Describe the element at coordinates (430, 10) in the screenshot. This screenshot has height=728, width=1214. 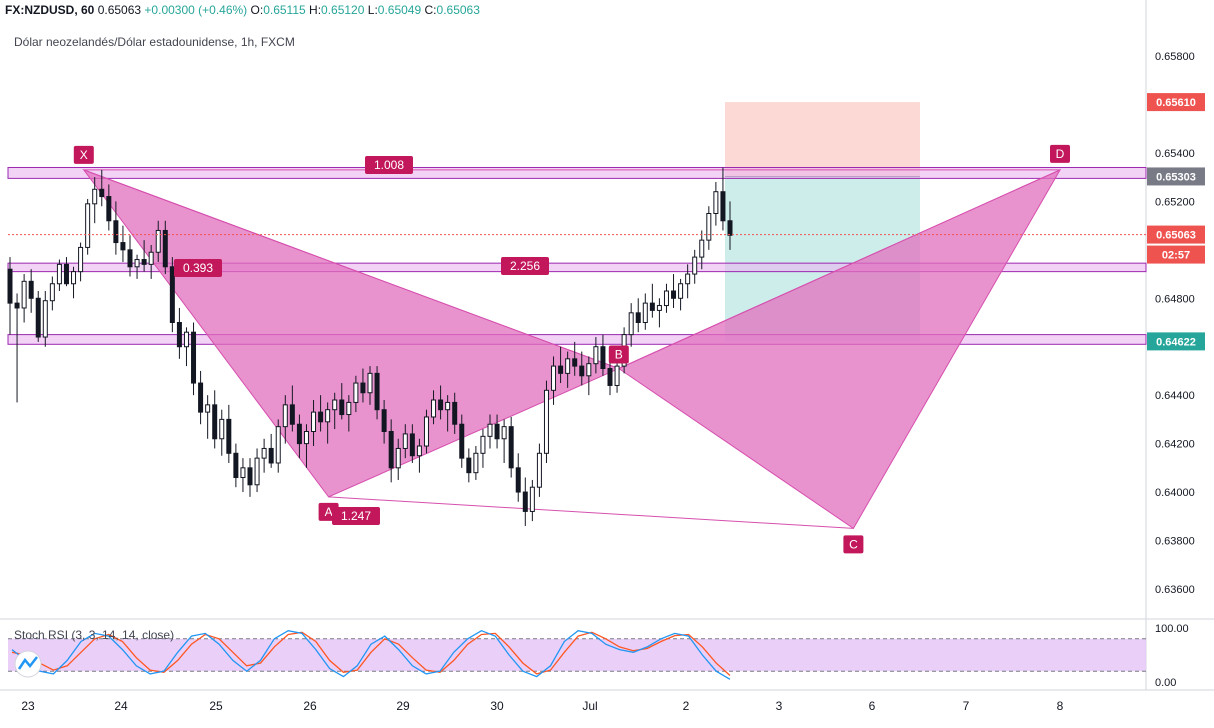
I see `close-label: C:` at that location.